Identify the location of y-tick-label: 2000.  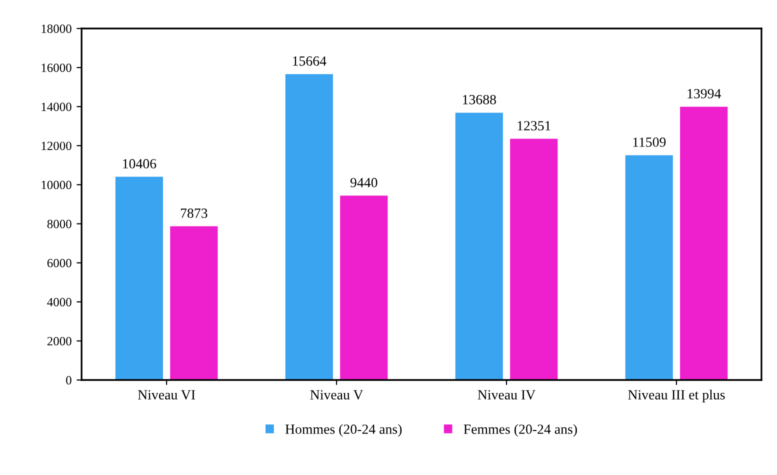
(59, 341).